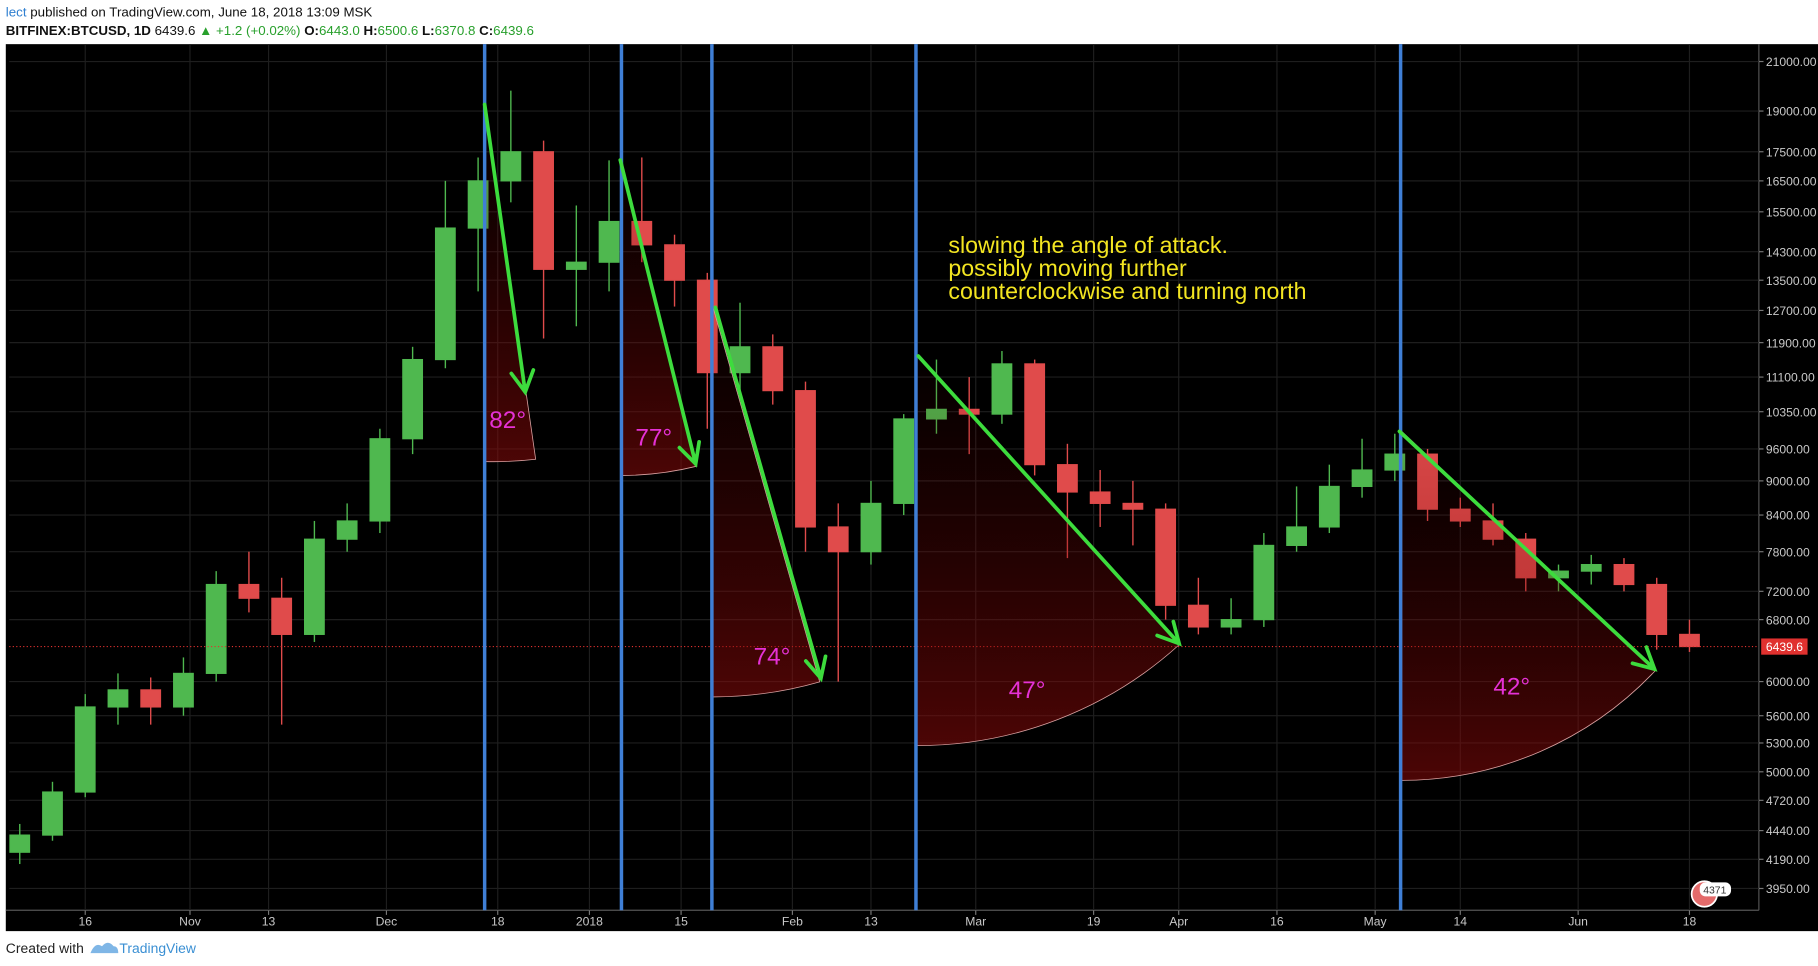  What do you see at coordinates (1461, 921) in the screenshot?
I see `x-tick-label: 14` at bounding box center [1461, 921].